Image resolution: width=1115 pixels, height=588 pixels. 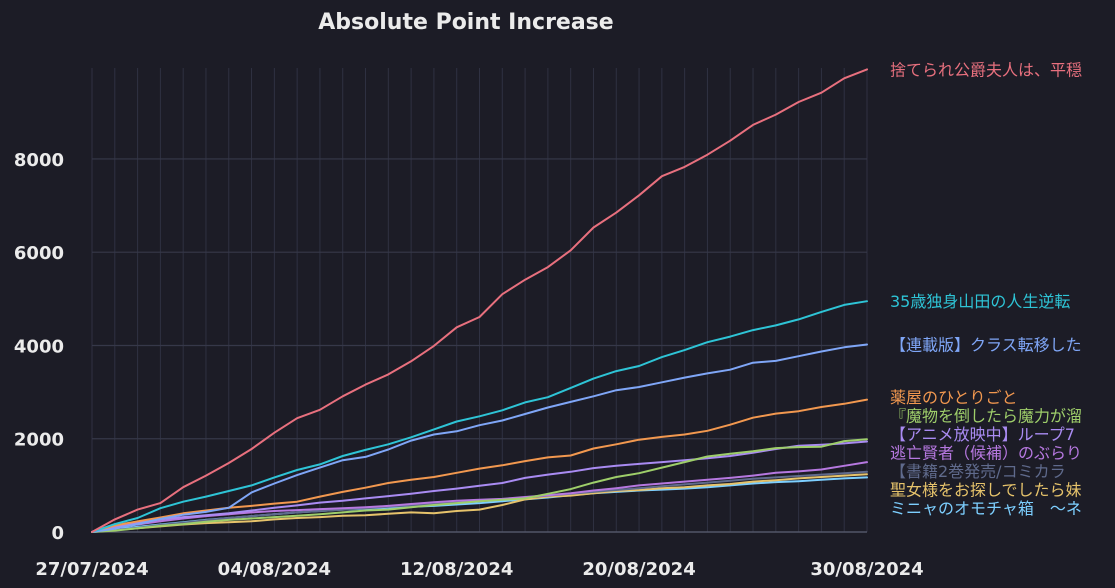 I want to click on y-tick-label: 4000, so click(x=39, y=346).